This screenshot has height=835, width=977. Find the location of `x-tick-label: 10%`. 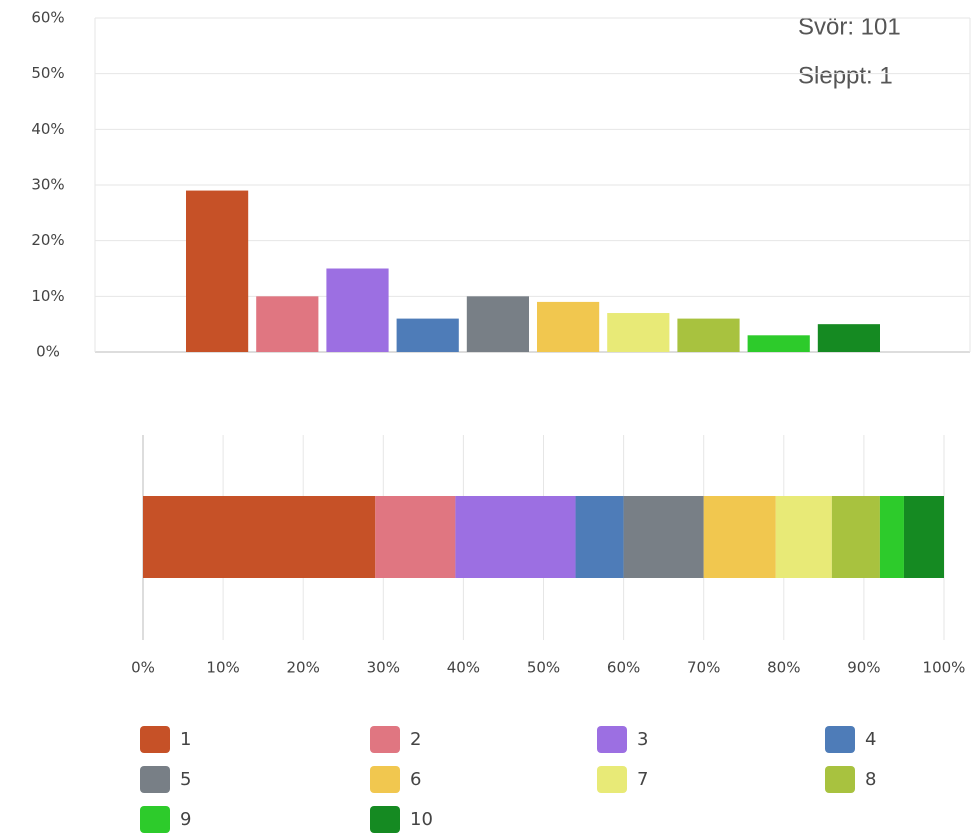

x-tick-label: 10% is located at coordinates (222, 668).